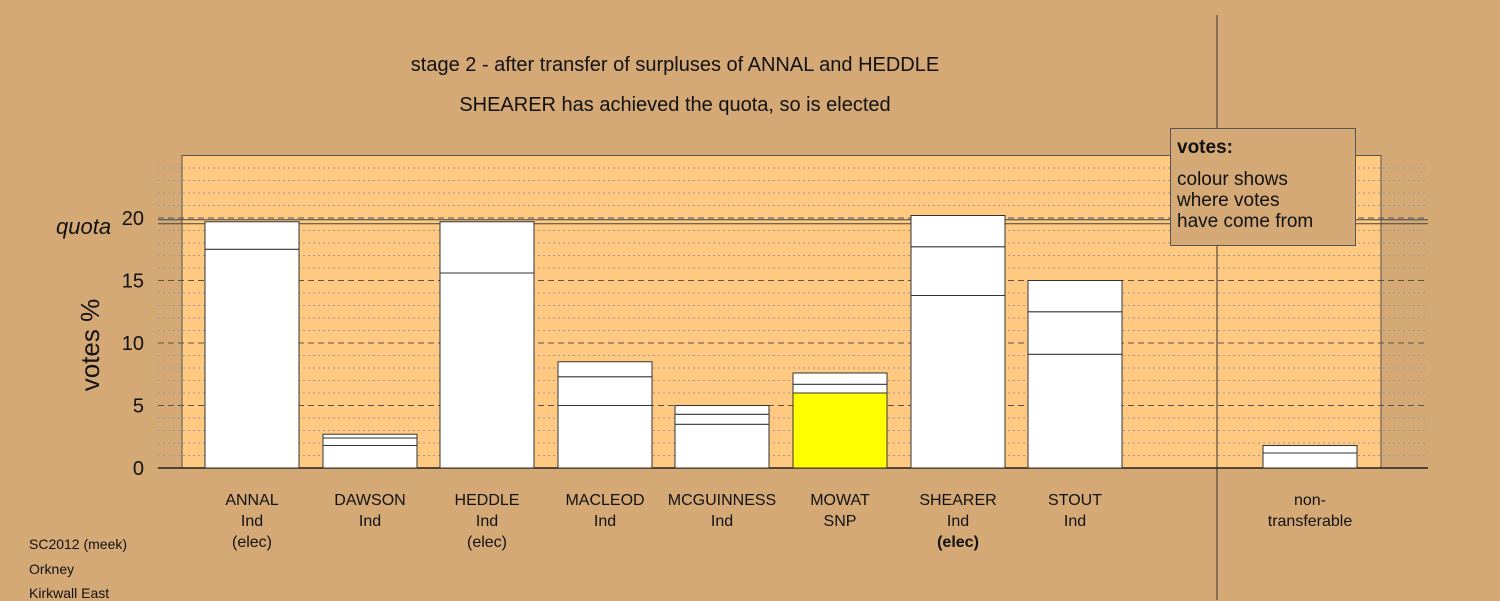 The image size is (1500, 601). I want to click on candidate-label-dawson: DAWSON Ind, so click(370, 511).